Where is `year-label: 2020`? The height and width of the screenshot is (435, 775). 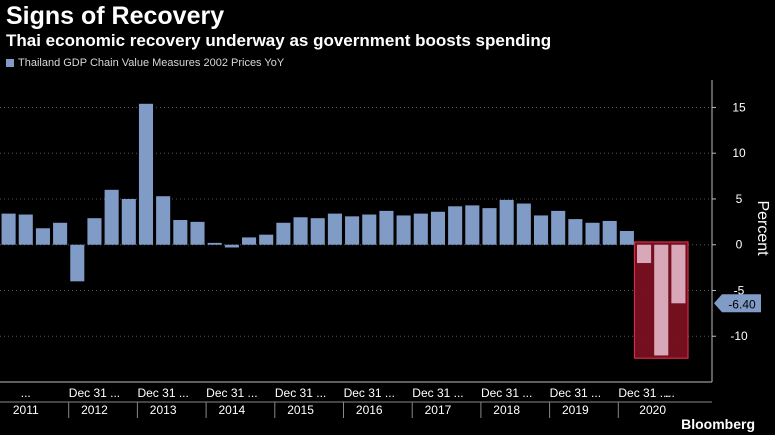
year-label: 2020 is located at coordinates (652, 410).